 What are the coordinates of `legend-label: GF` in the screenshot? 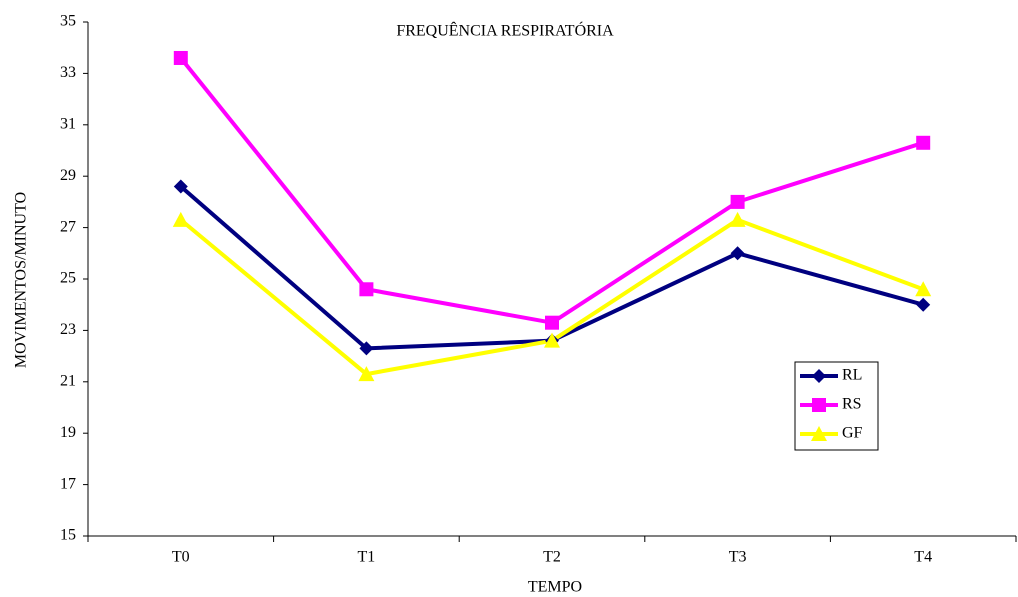 It's located at (852, 433).